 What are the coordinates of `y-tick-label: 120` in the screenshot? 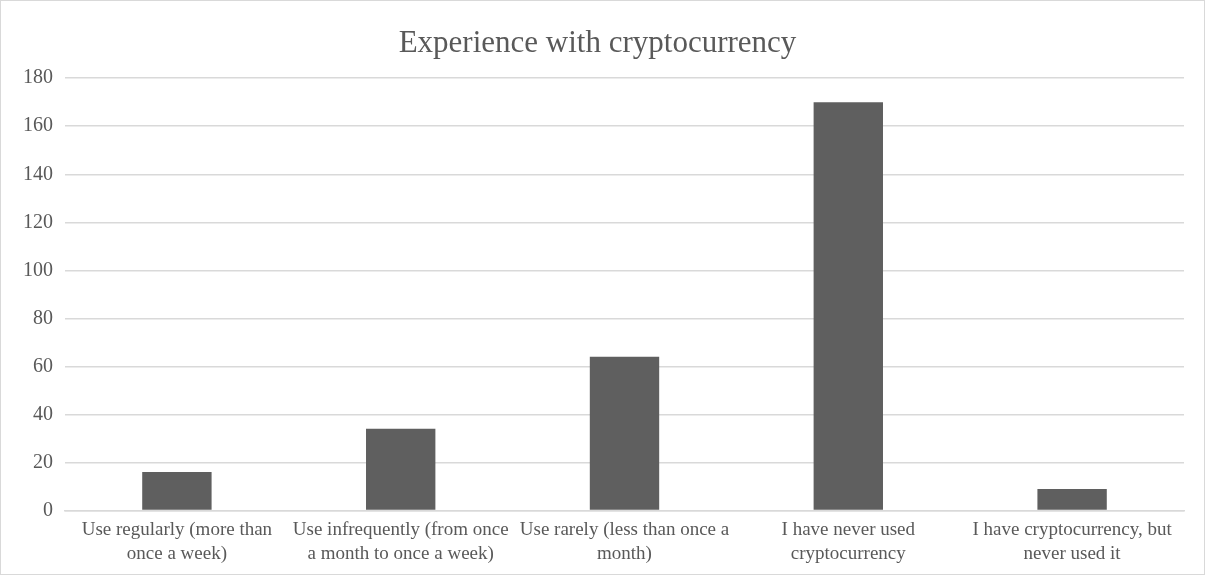 It's located at (38, 220).